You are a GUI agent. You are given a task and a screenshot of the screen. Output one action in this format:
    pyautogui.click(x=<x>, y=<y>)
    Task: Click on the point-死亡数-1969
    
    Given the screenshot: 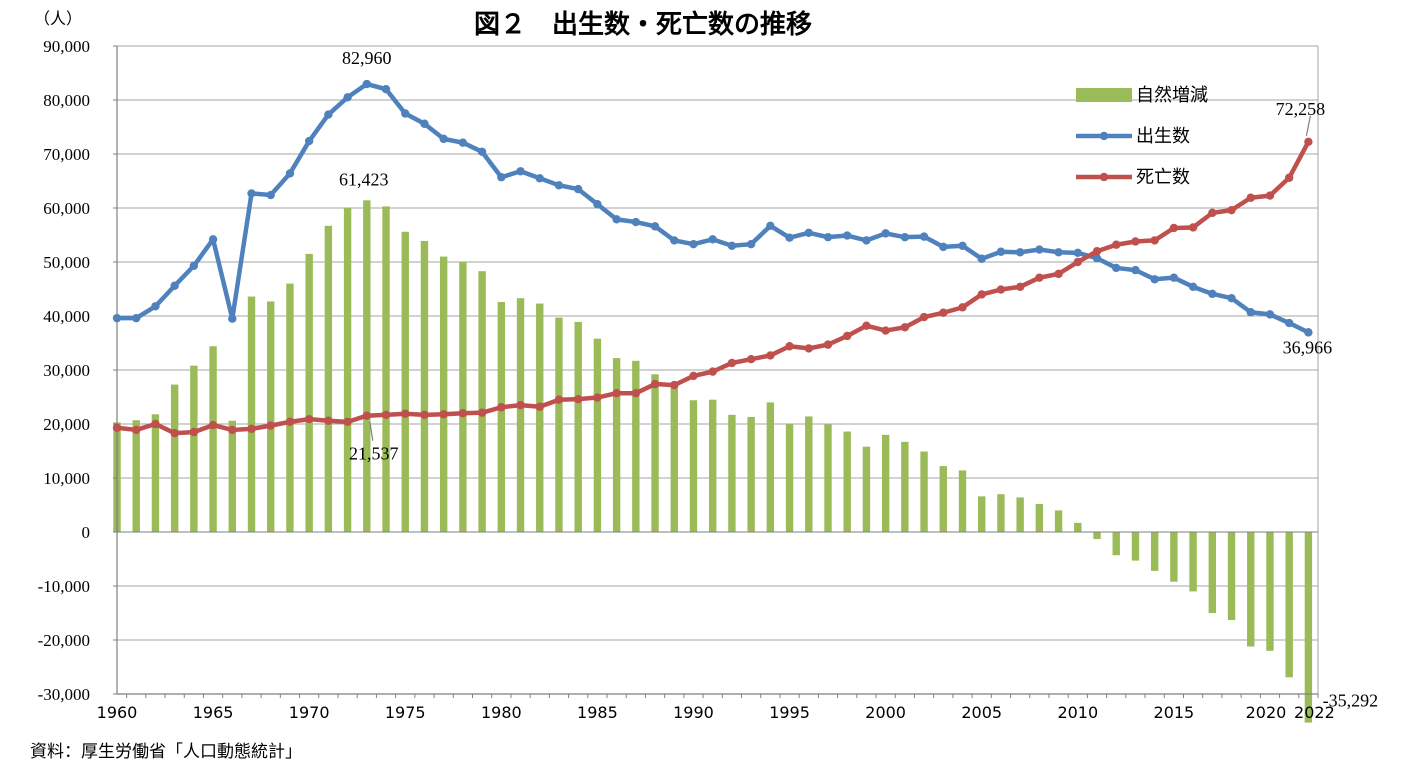 What is the action you would take?
    pyautogui.click(x=290, y=422)
    